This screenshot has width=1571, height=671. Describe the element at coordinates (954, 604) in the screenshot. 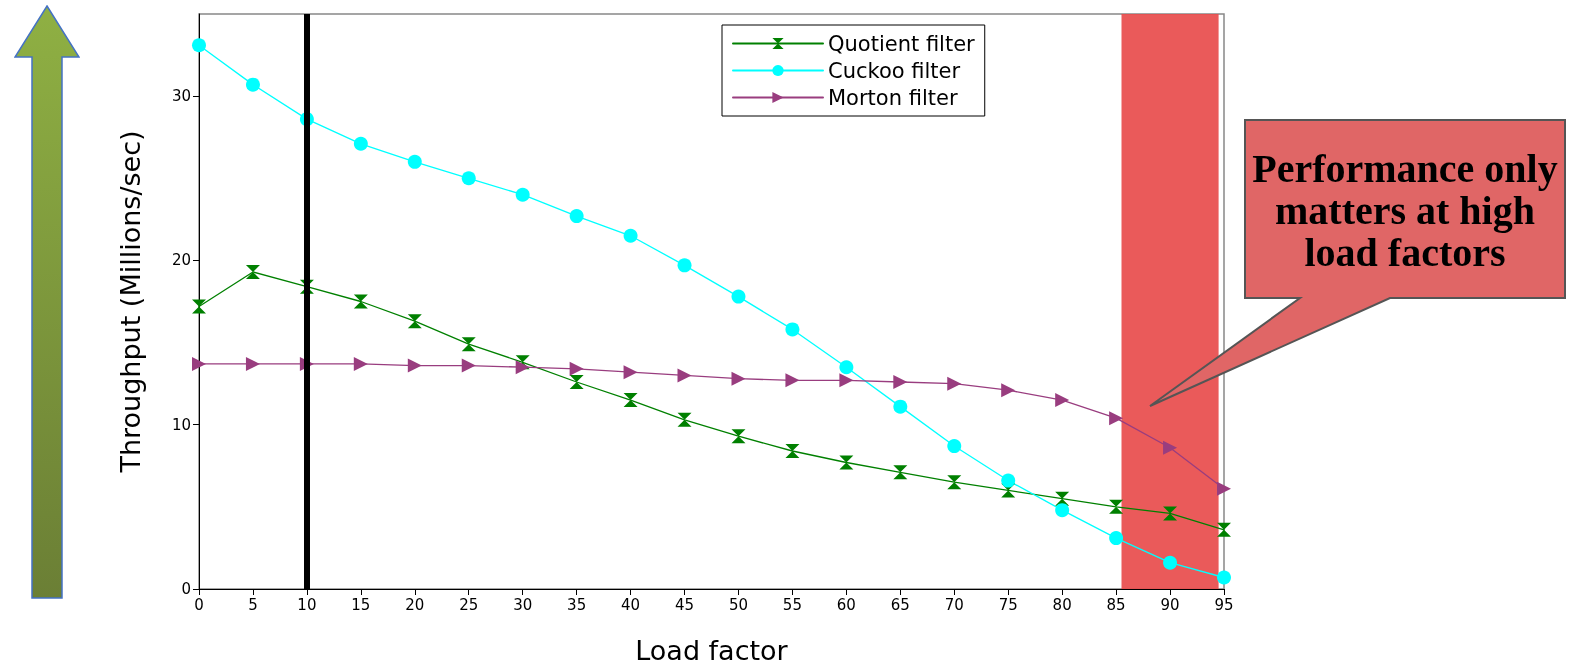

I see `x-tick-label: 70` at that location.